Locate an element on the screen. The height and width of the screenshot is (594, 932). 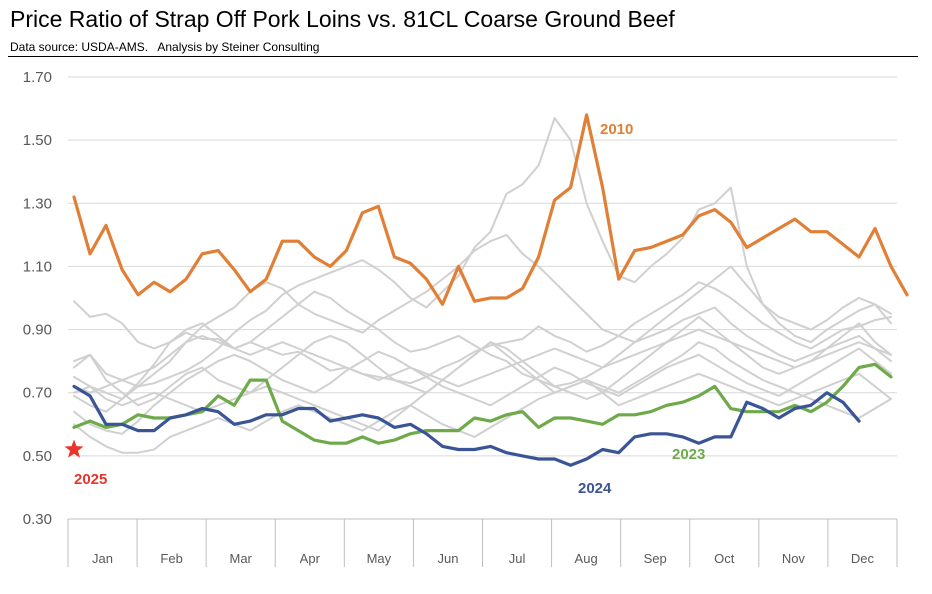
series-label-2025: 2025 is located at coordinates (90, 479).